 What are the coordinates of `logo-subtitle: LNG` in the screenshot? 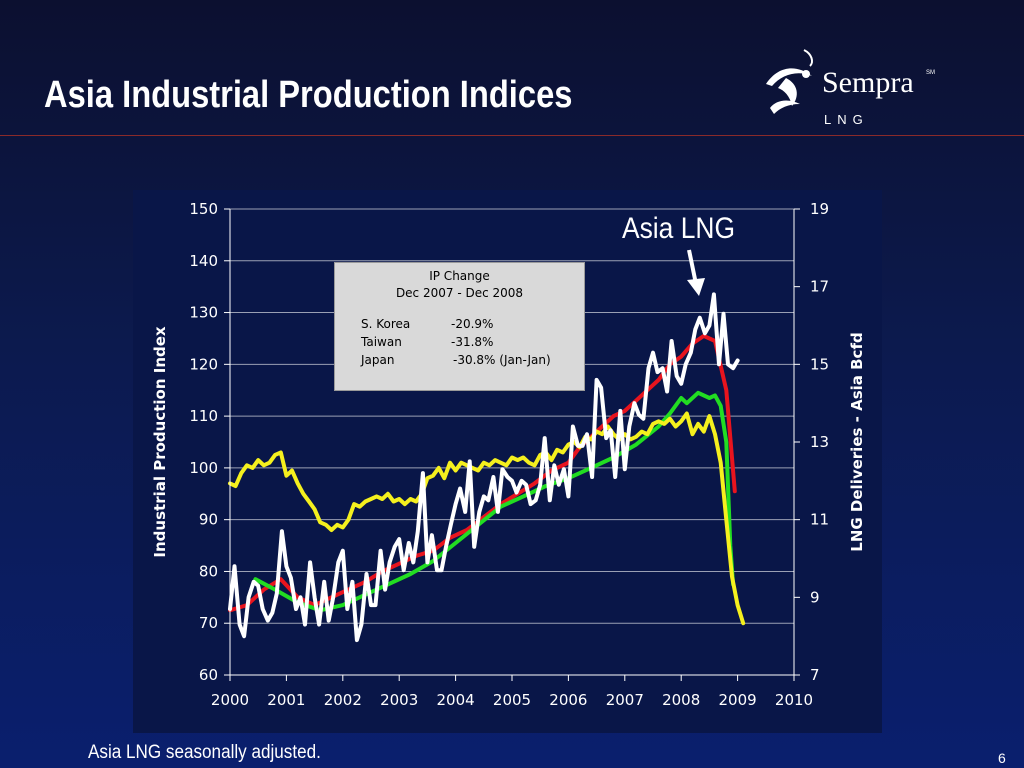 It's located at (846, 119).